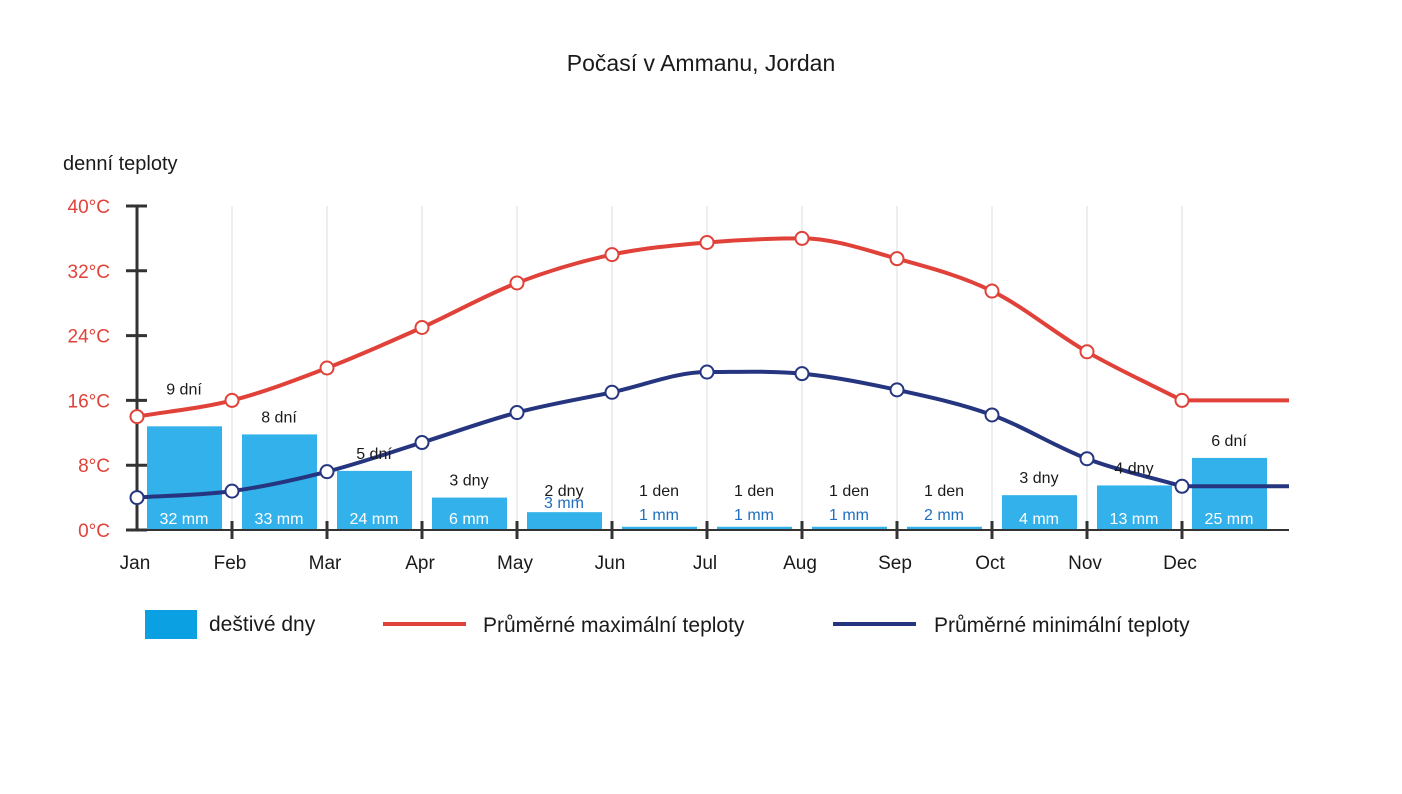  What do you see at coordinates (232, 491) in the screenshot?
I see `temp-point-min-feb` at bounding box center [232, 491].